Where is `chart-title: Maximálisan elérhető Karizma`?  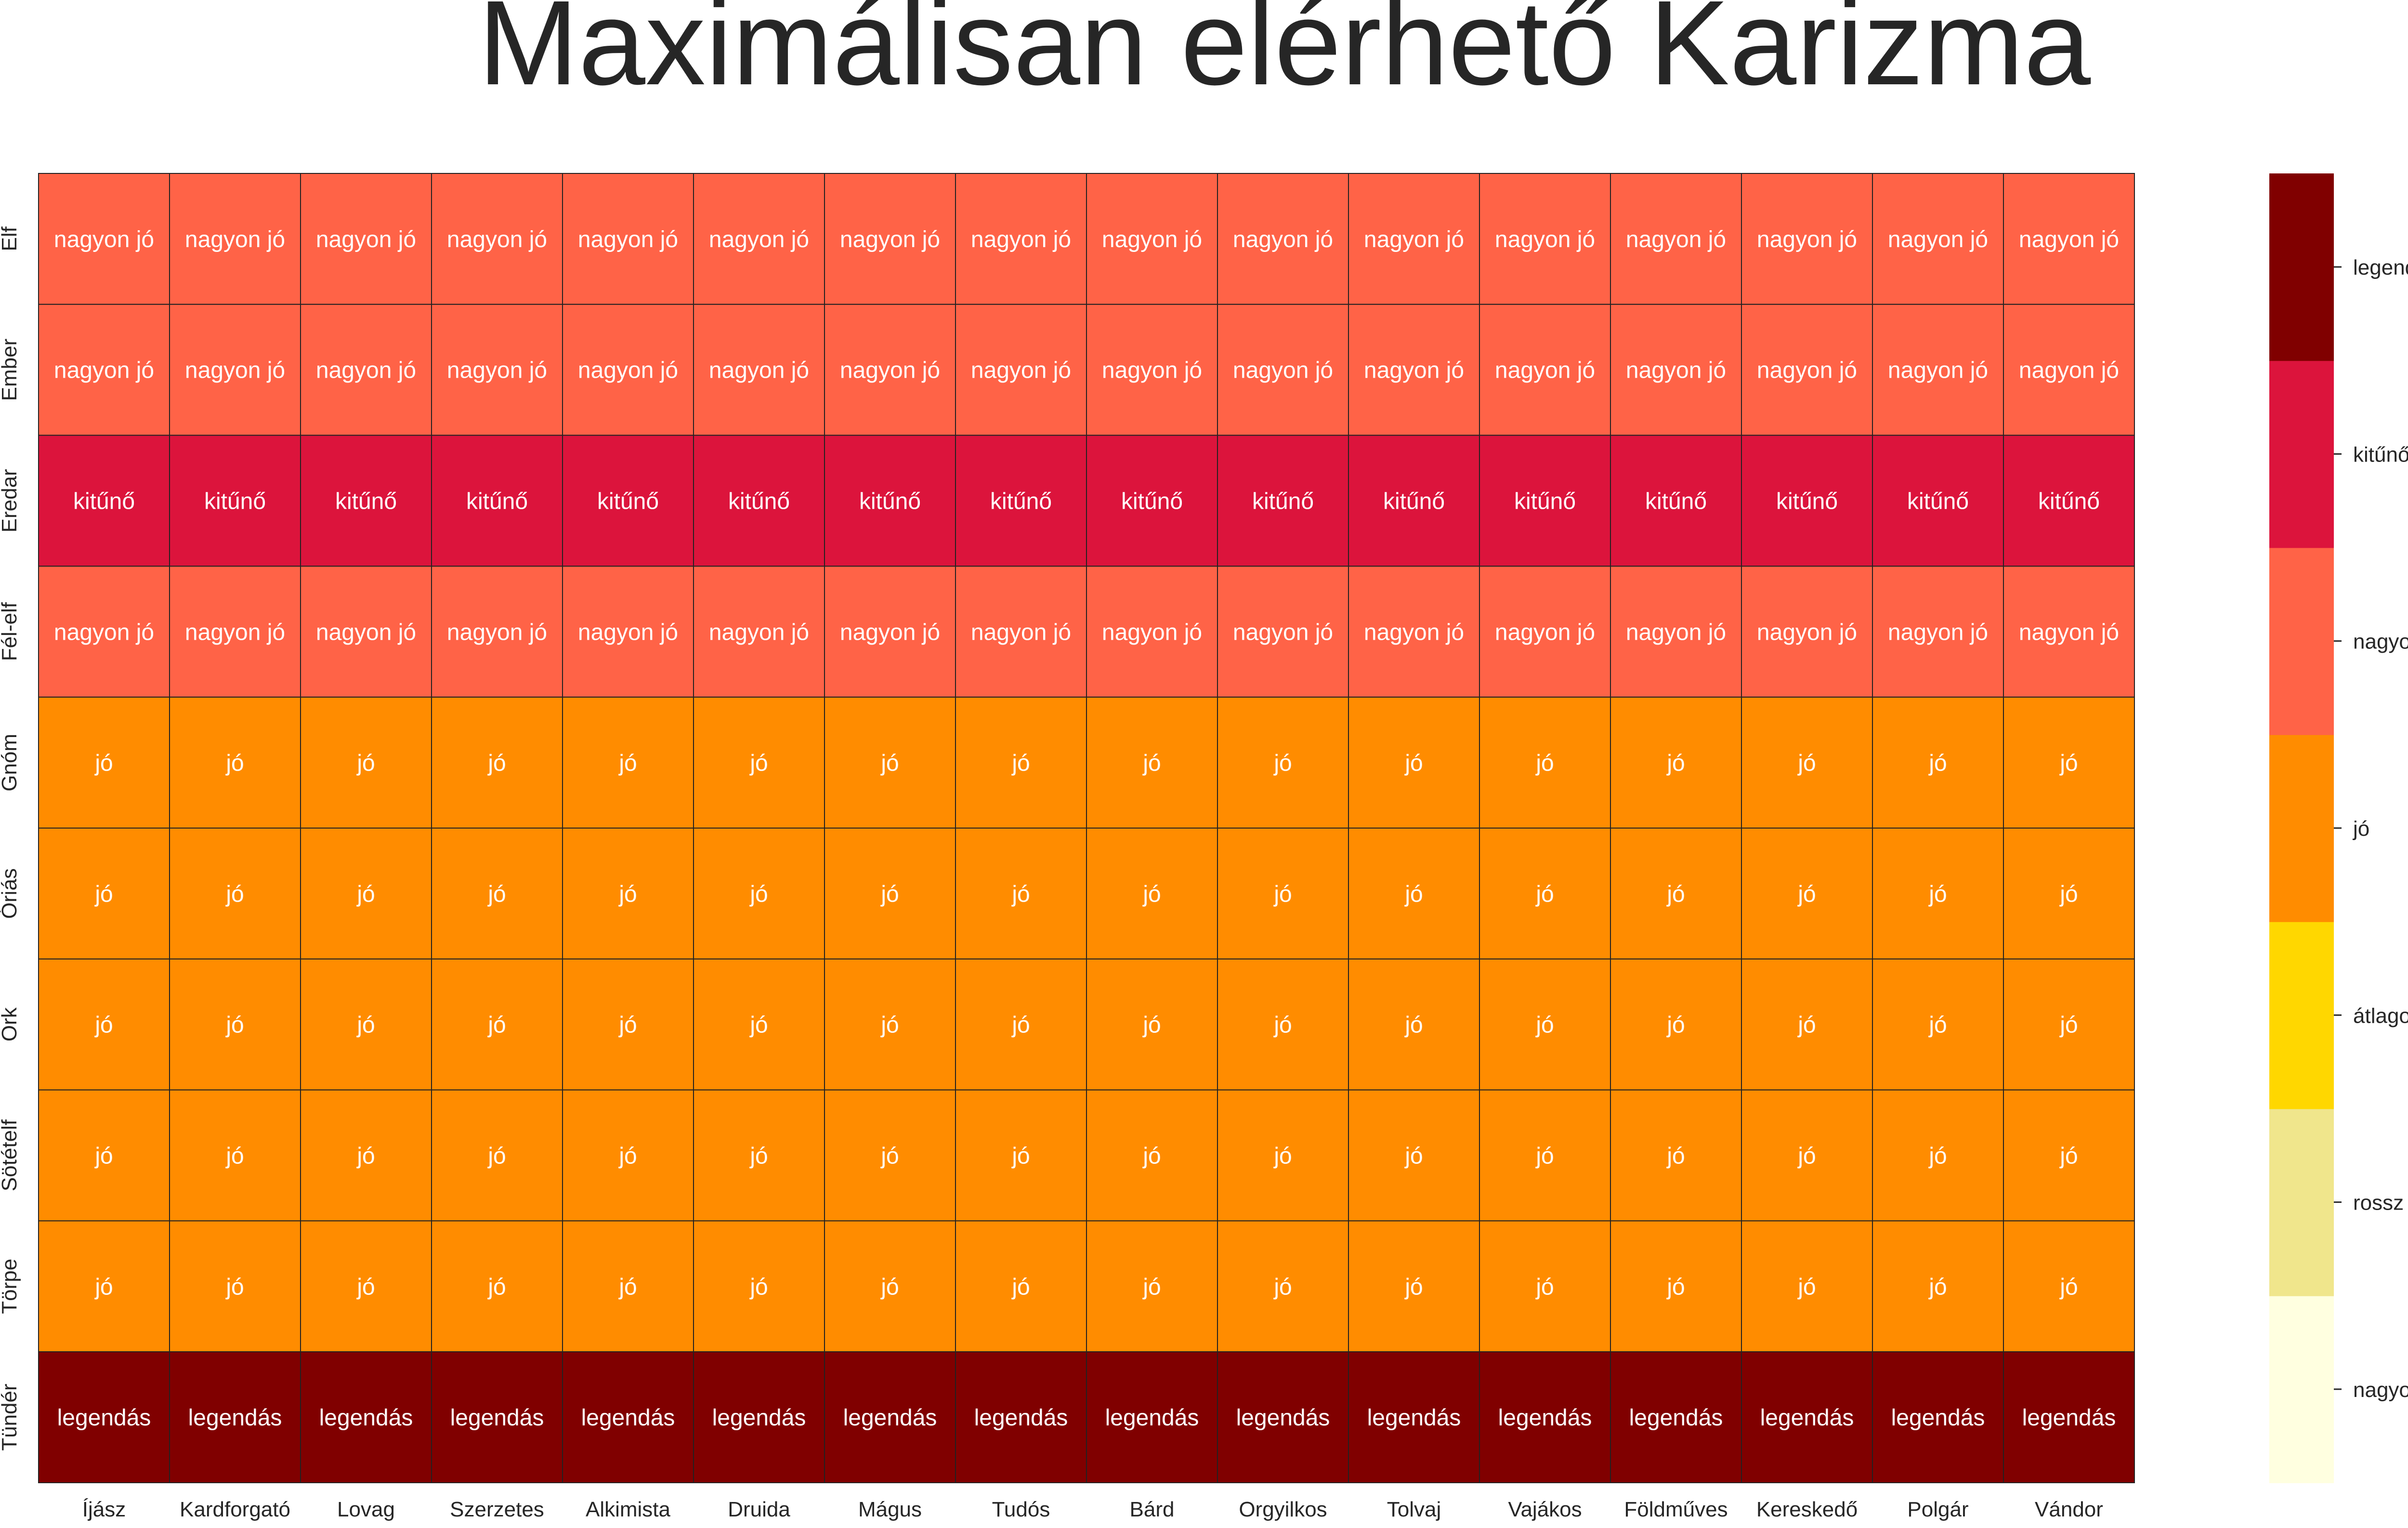
chart-title: Maximálisan elérhető Karizma is located at coordinates (1284, 55).